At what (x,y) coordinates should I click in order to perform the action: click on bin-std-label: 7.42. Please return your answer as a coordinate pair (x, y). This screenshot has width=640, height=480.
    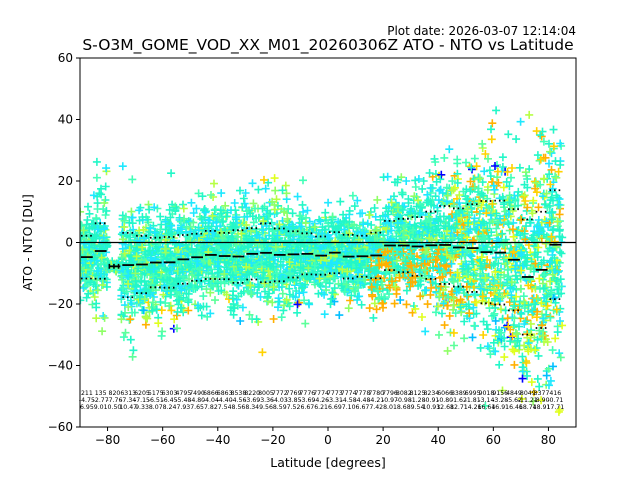
    Looking at the image, I should click on (376, 407).